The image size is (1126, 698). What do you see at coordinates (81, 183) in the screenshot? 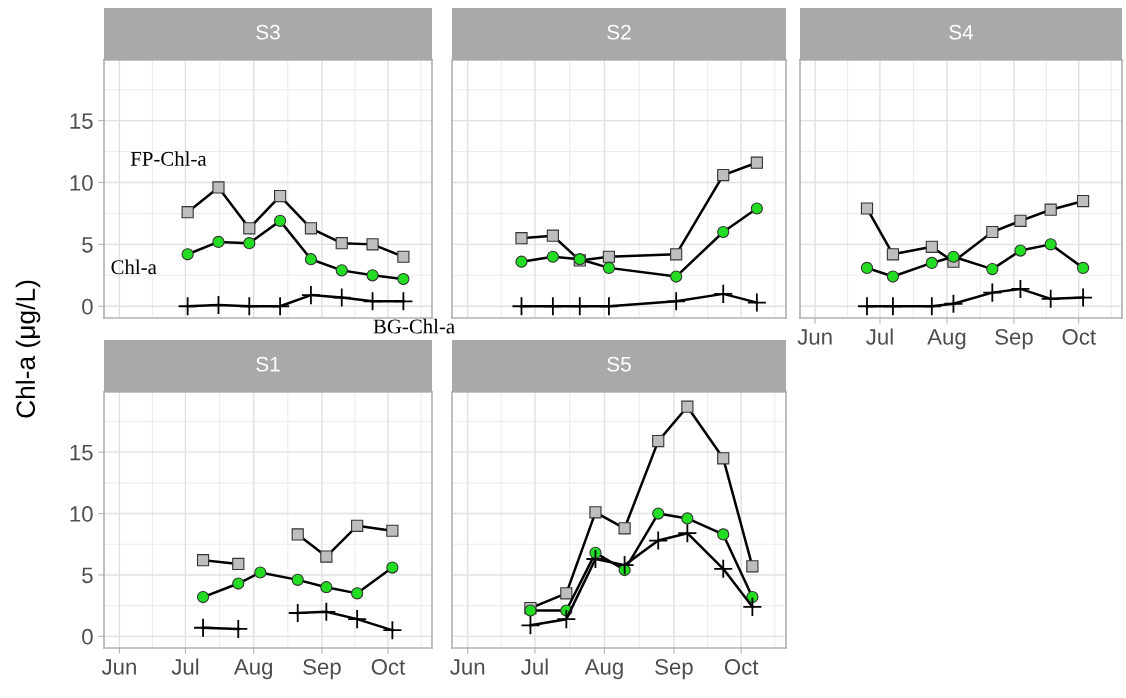
I see `y-tick-label: 10` at bounding box center [81, 183].